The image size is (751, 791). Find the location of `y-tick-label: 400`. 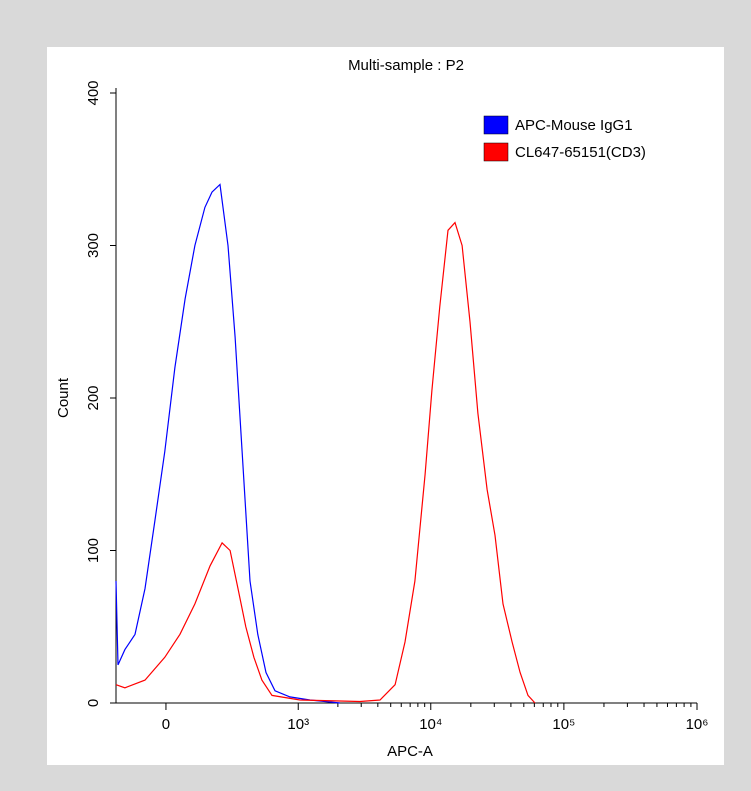

y-tick-label: 400 is located at coordinates (93, 92).